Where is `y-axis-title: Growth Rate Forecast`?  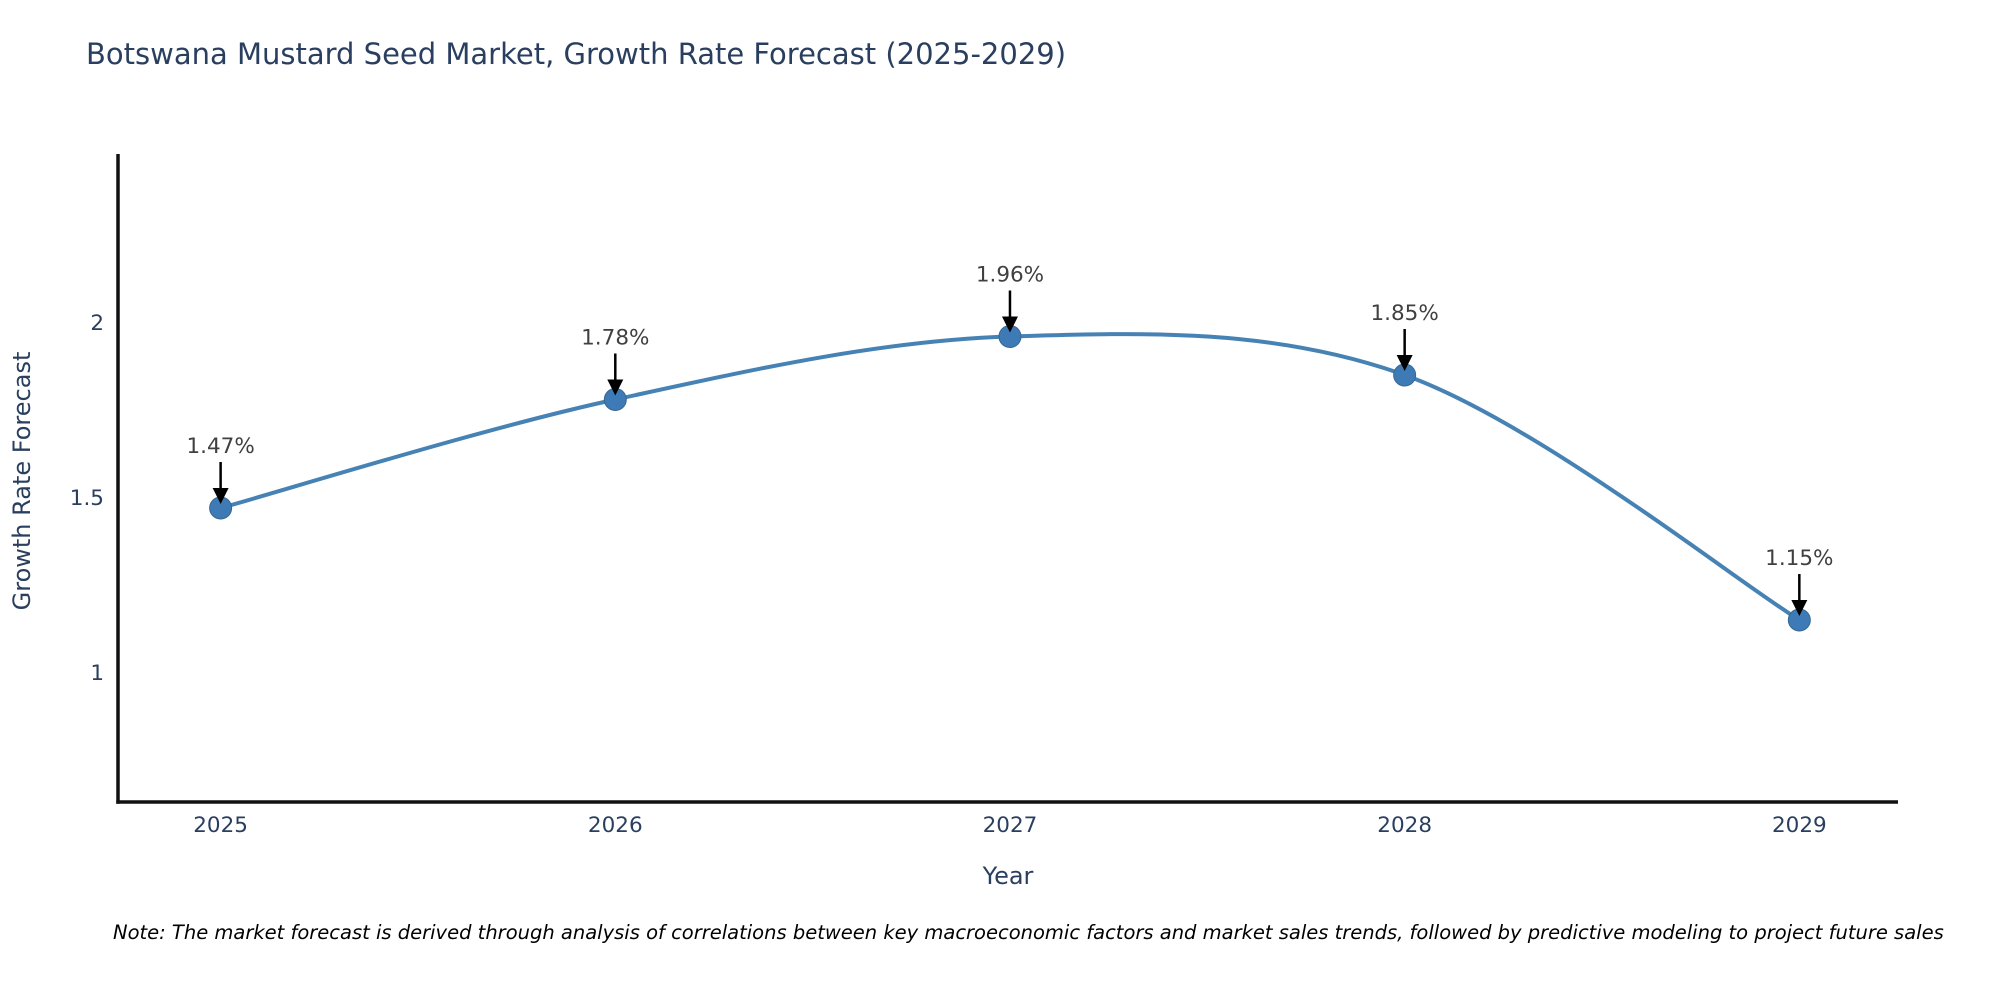 y-axis-title: Growth Rate Forecast is located at coordinates (22, 481).